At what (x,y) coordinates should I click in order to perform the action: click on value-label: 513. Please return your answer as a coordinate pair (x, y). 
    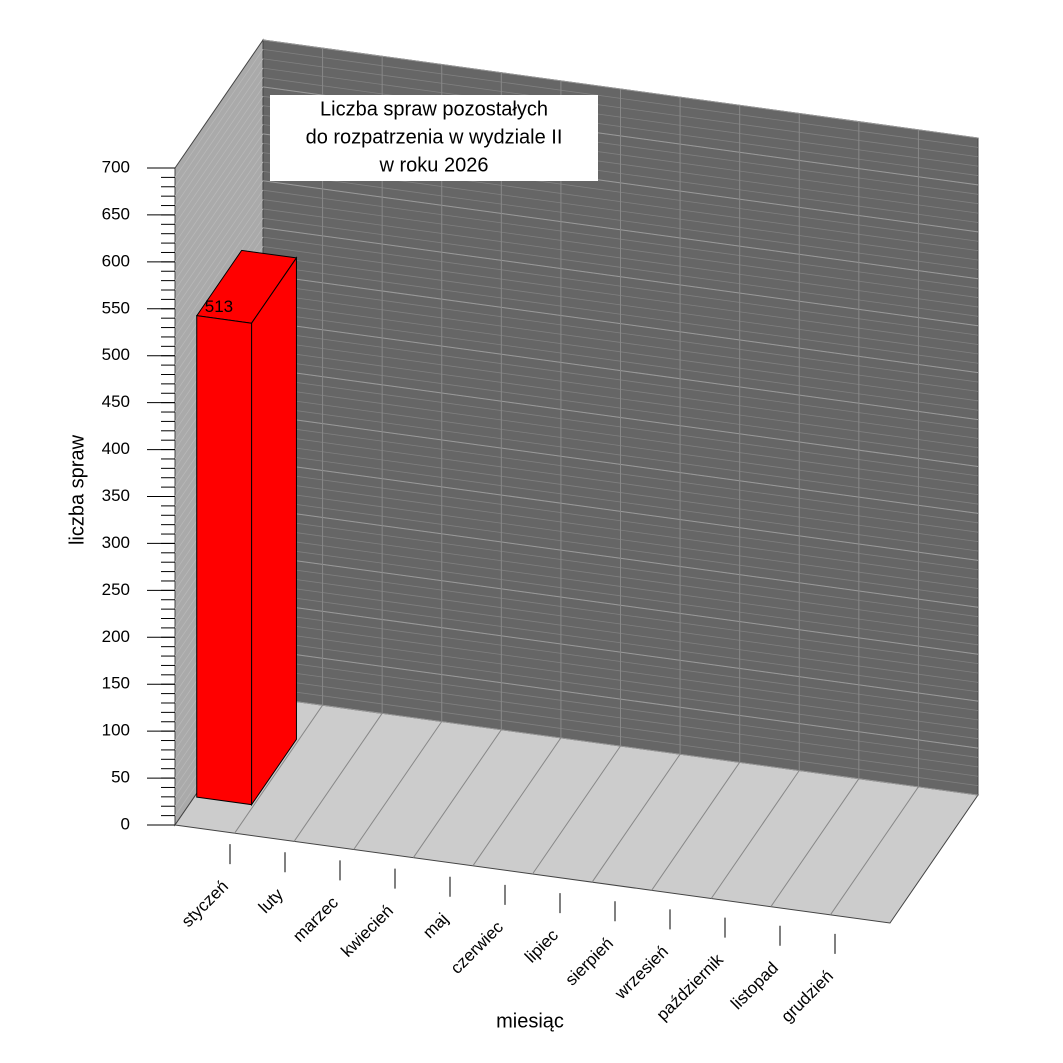
    Looking at the image, I should click on (219, 306).